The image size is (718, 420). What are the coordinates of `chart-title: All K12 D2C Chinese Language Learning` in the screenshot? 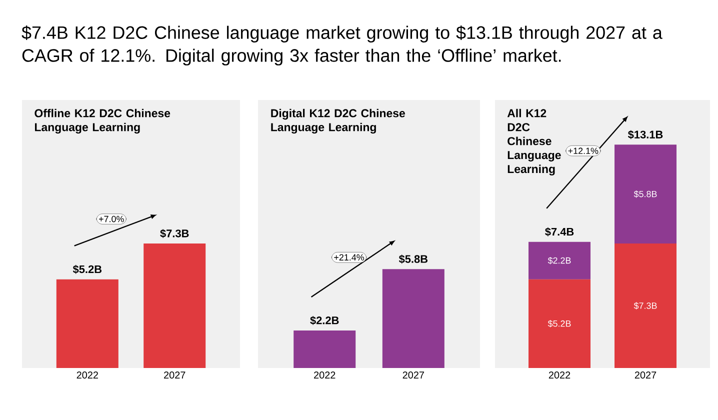 It's located at (534, 142).